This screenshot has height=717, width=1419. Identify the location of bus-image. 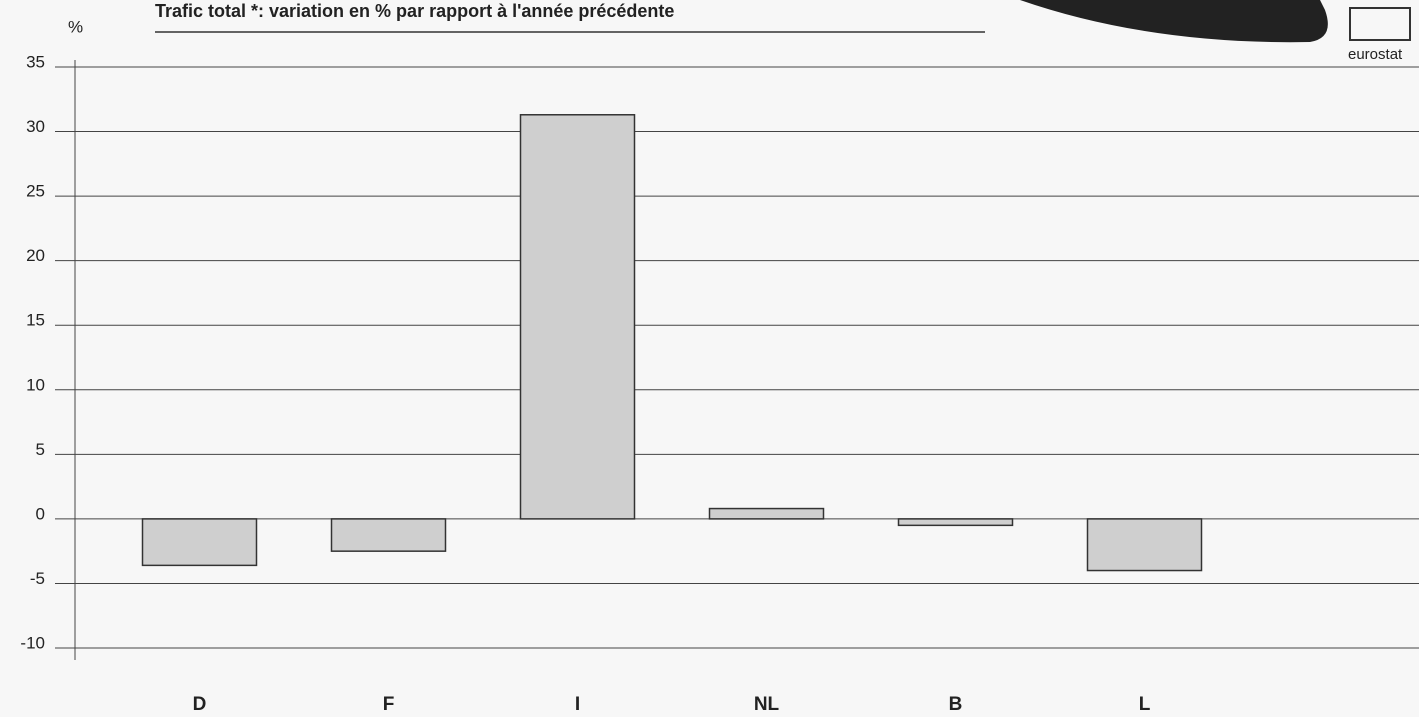
(1174, 21).